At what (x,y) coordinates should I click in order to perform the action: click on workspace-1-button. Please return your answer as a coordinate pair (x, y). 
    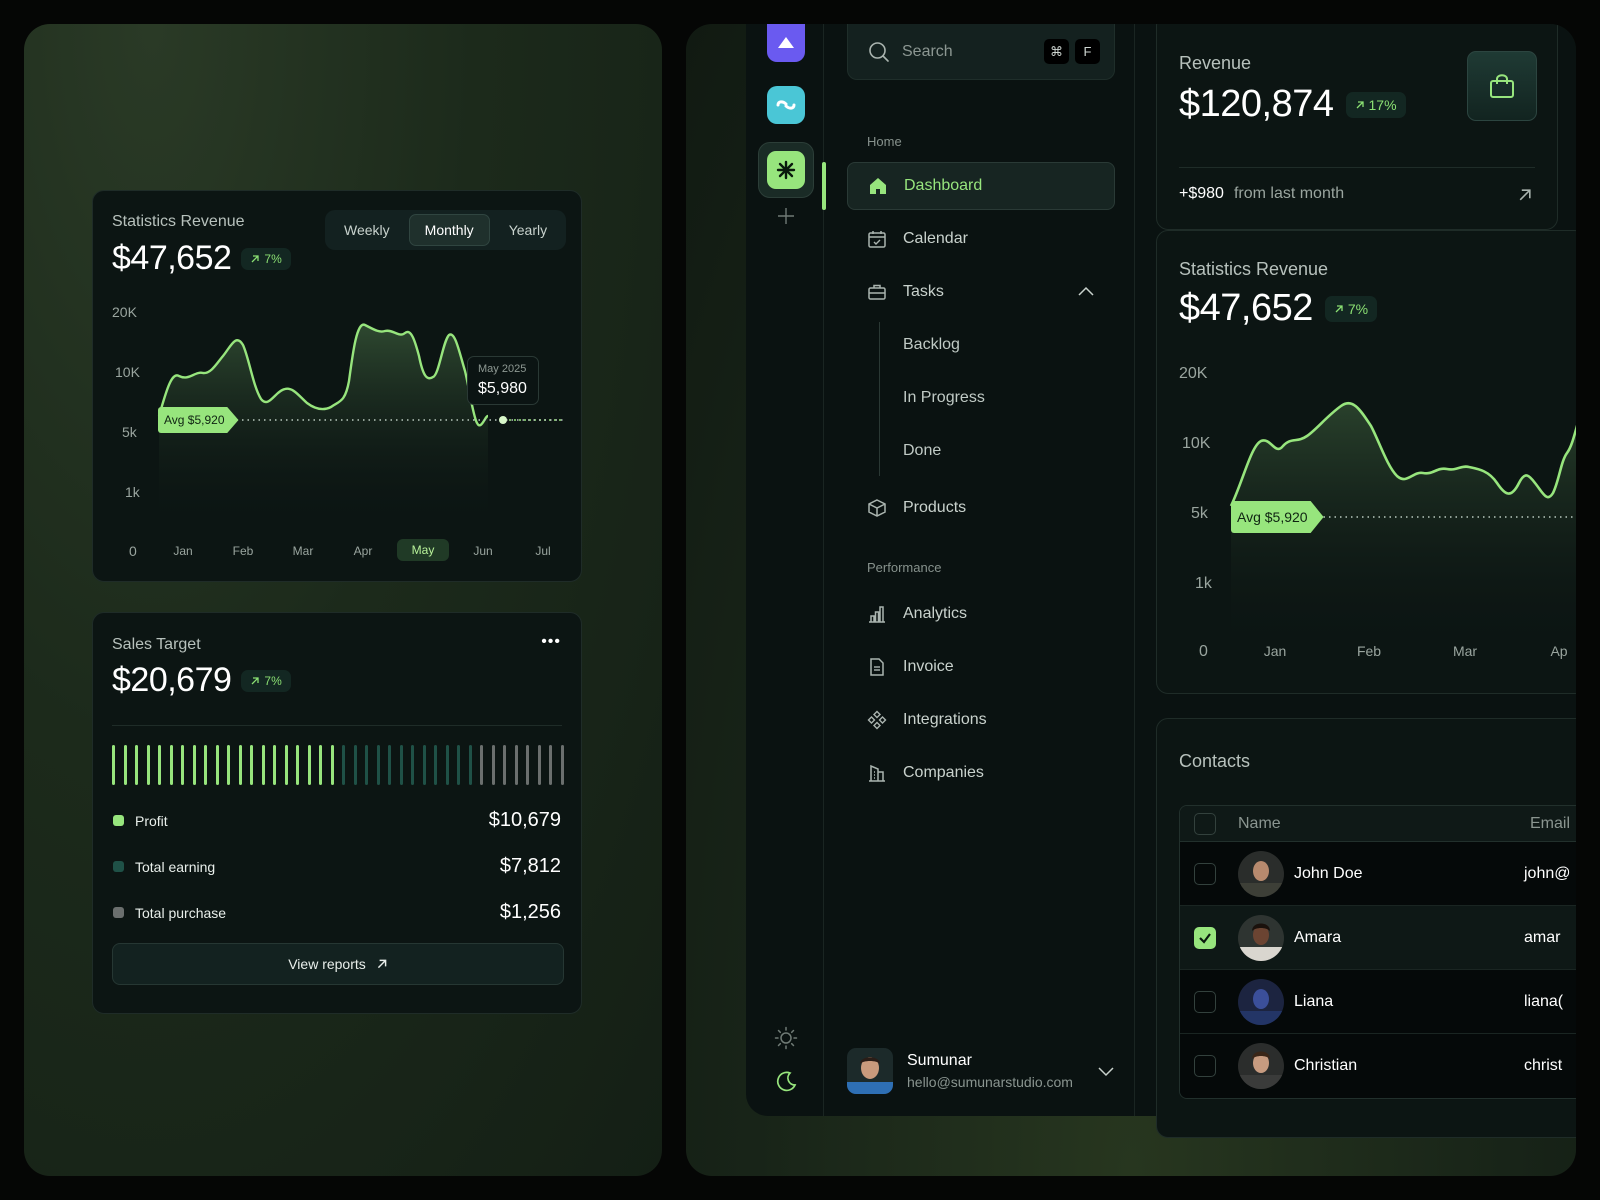
    Looking at the image, I should click on (786, 43).